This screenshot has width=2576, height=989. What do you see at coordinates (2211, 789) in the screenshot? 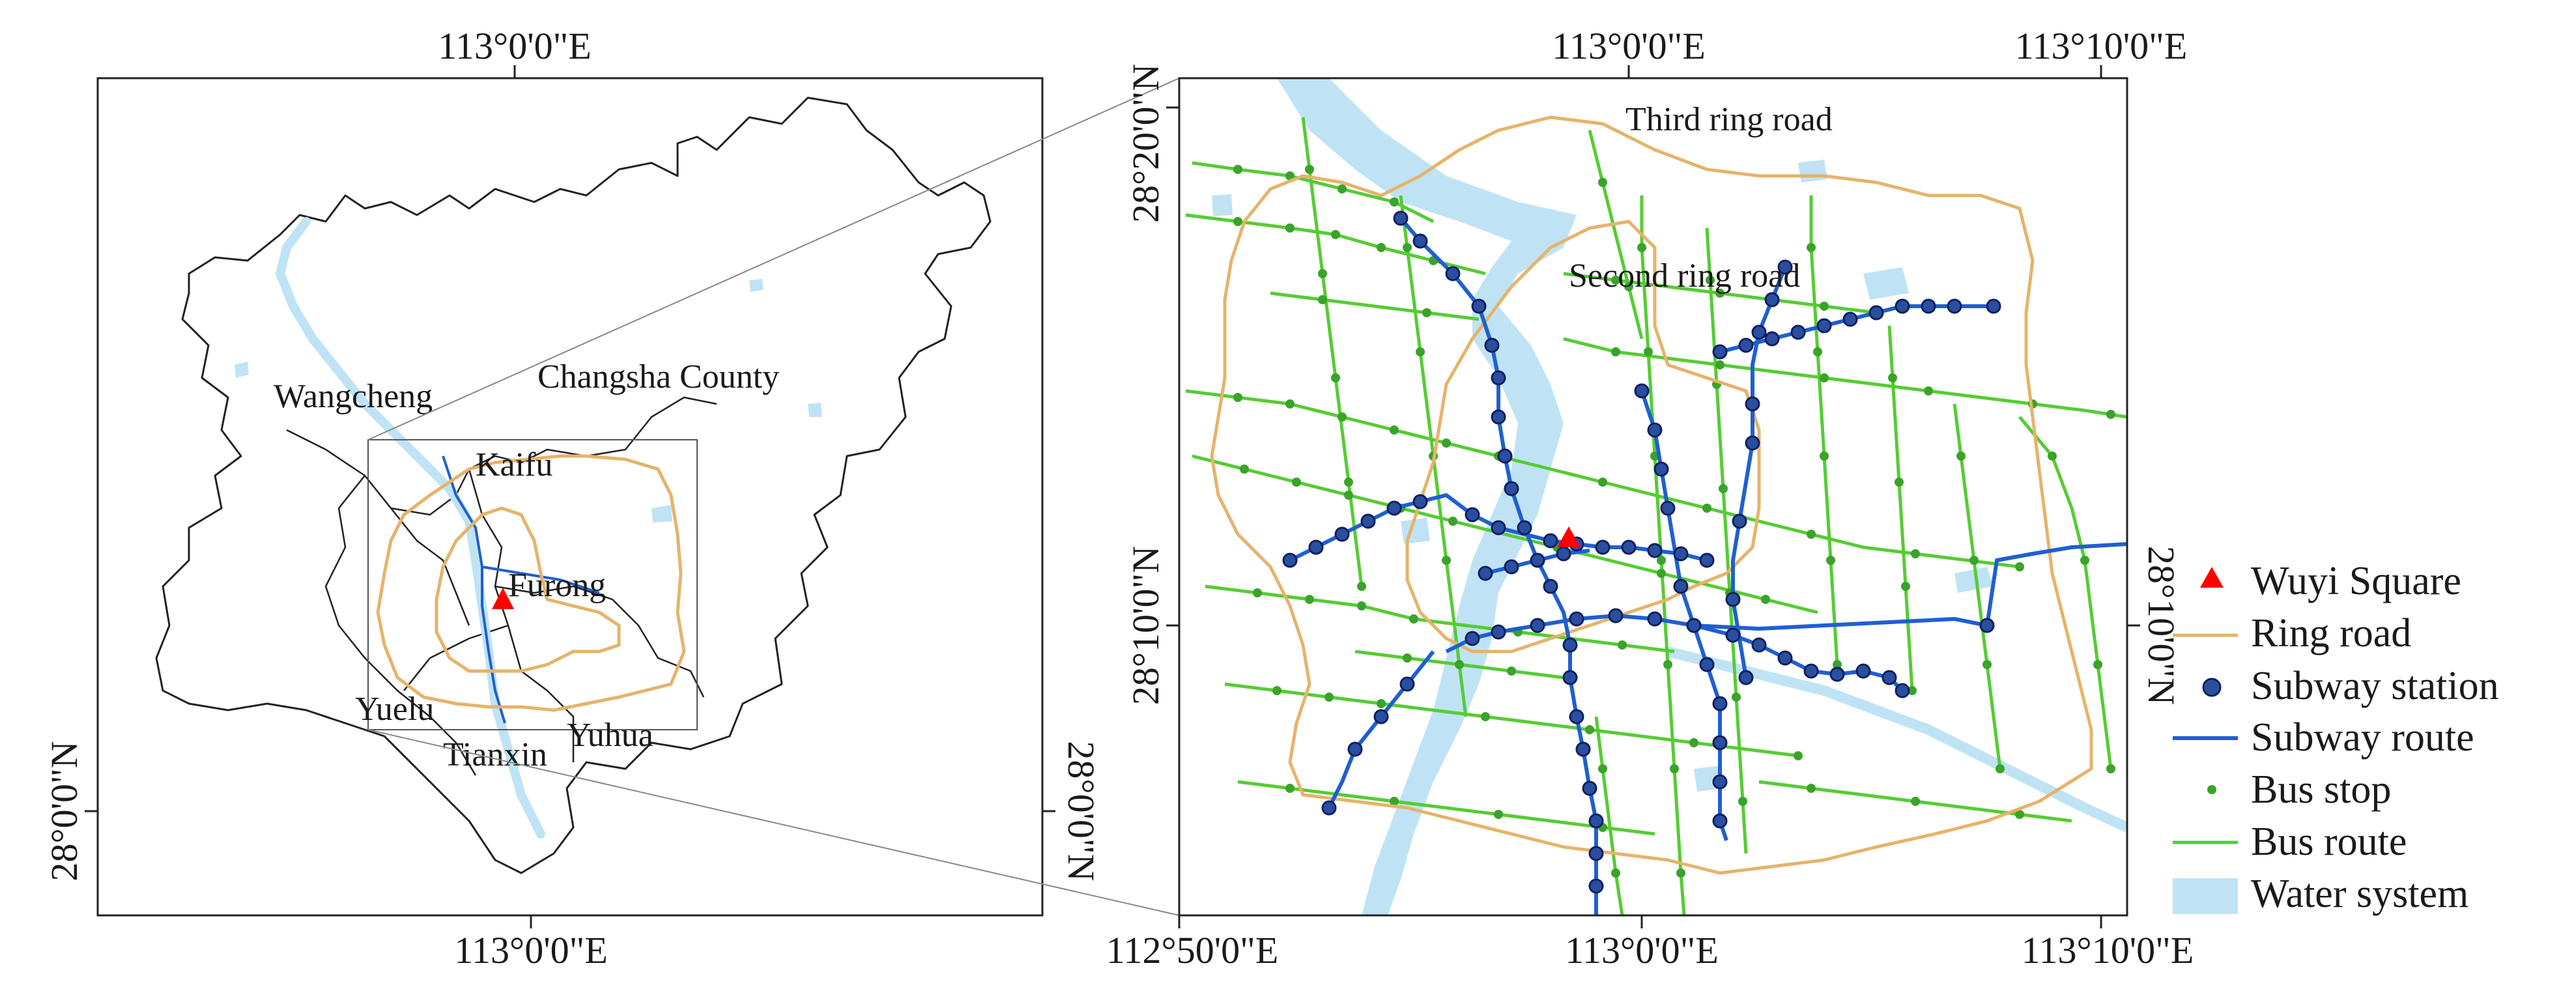
I see `legend-bus-stop-icon` at bounding box center [2211, 789].